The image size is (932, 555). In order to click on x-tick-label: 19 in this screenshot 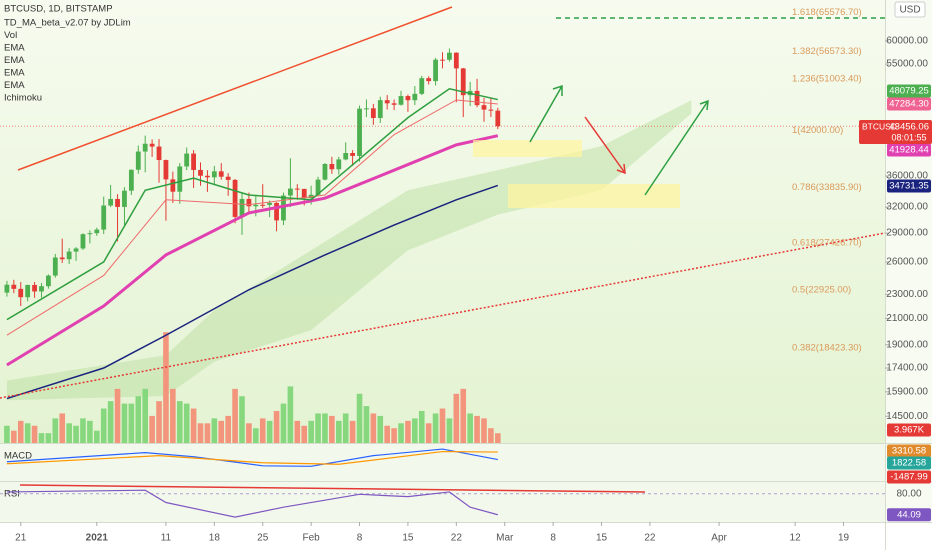, I will do `click(844, 538)`.